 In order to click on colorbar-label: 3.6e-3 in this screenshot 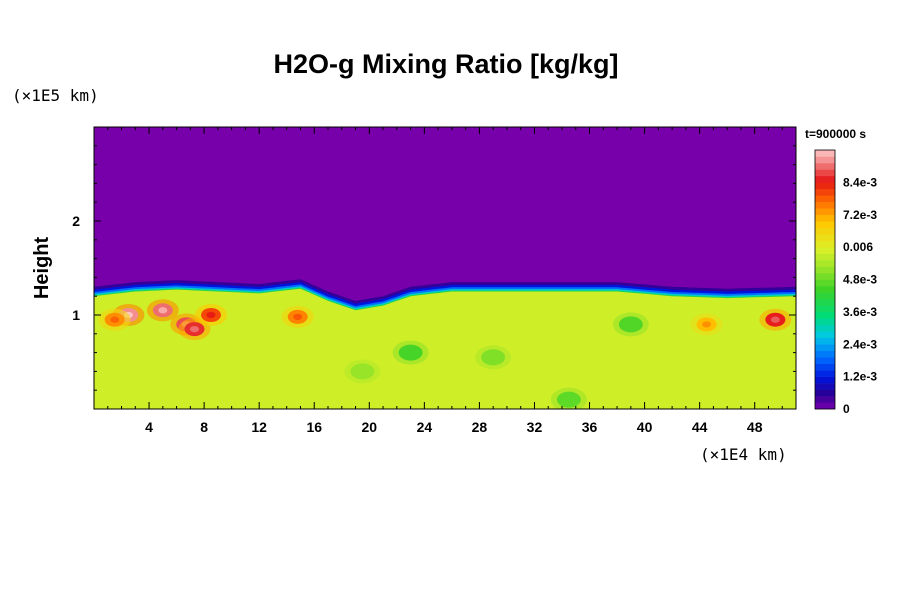, I will do `click(860, 312)`.